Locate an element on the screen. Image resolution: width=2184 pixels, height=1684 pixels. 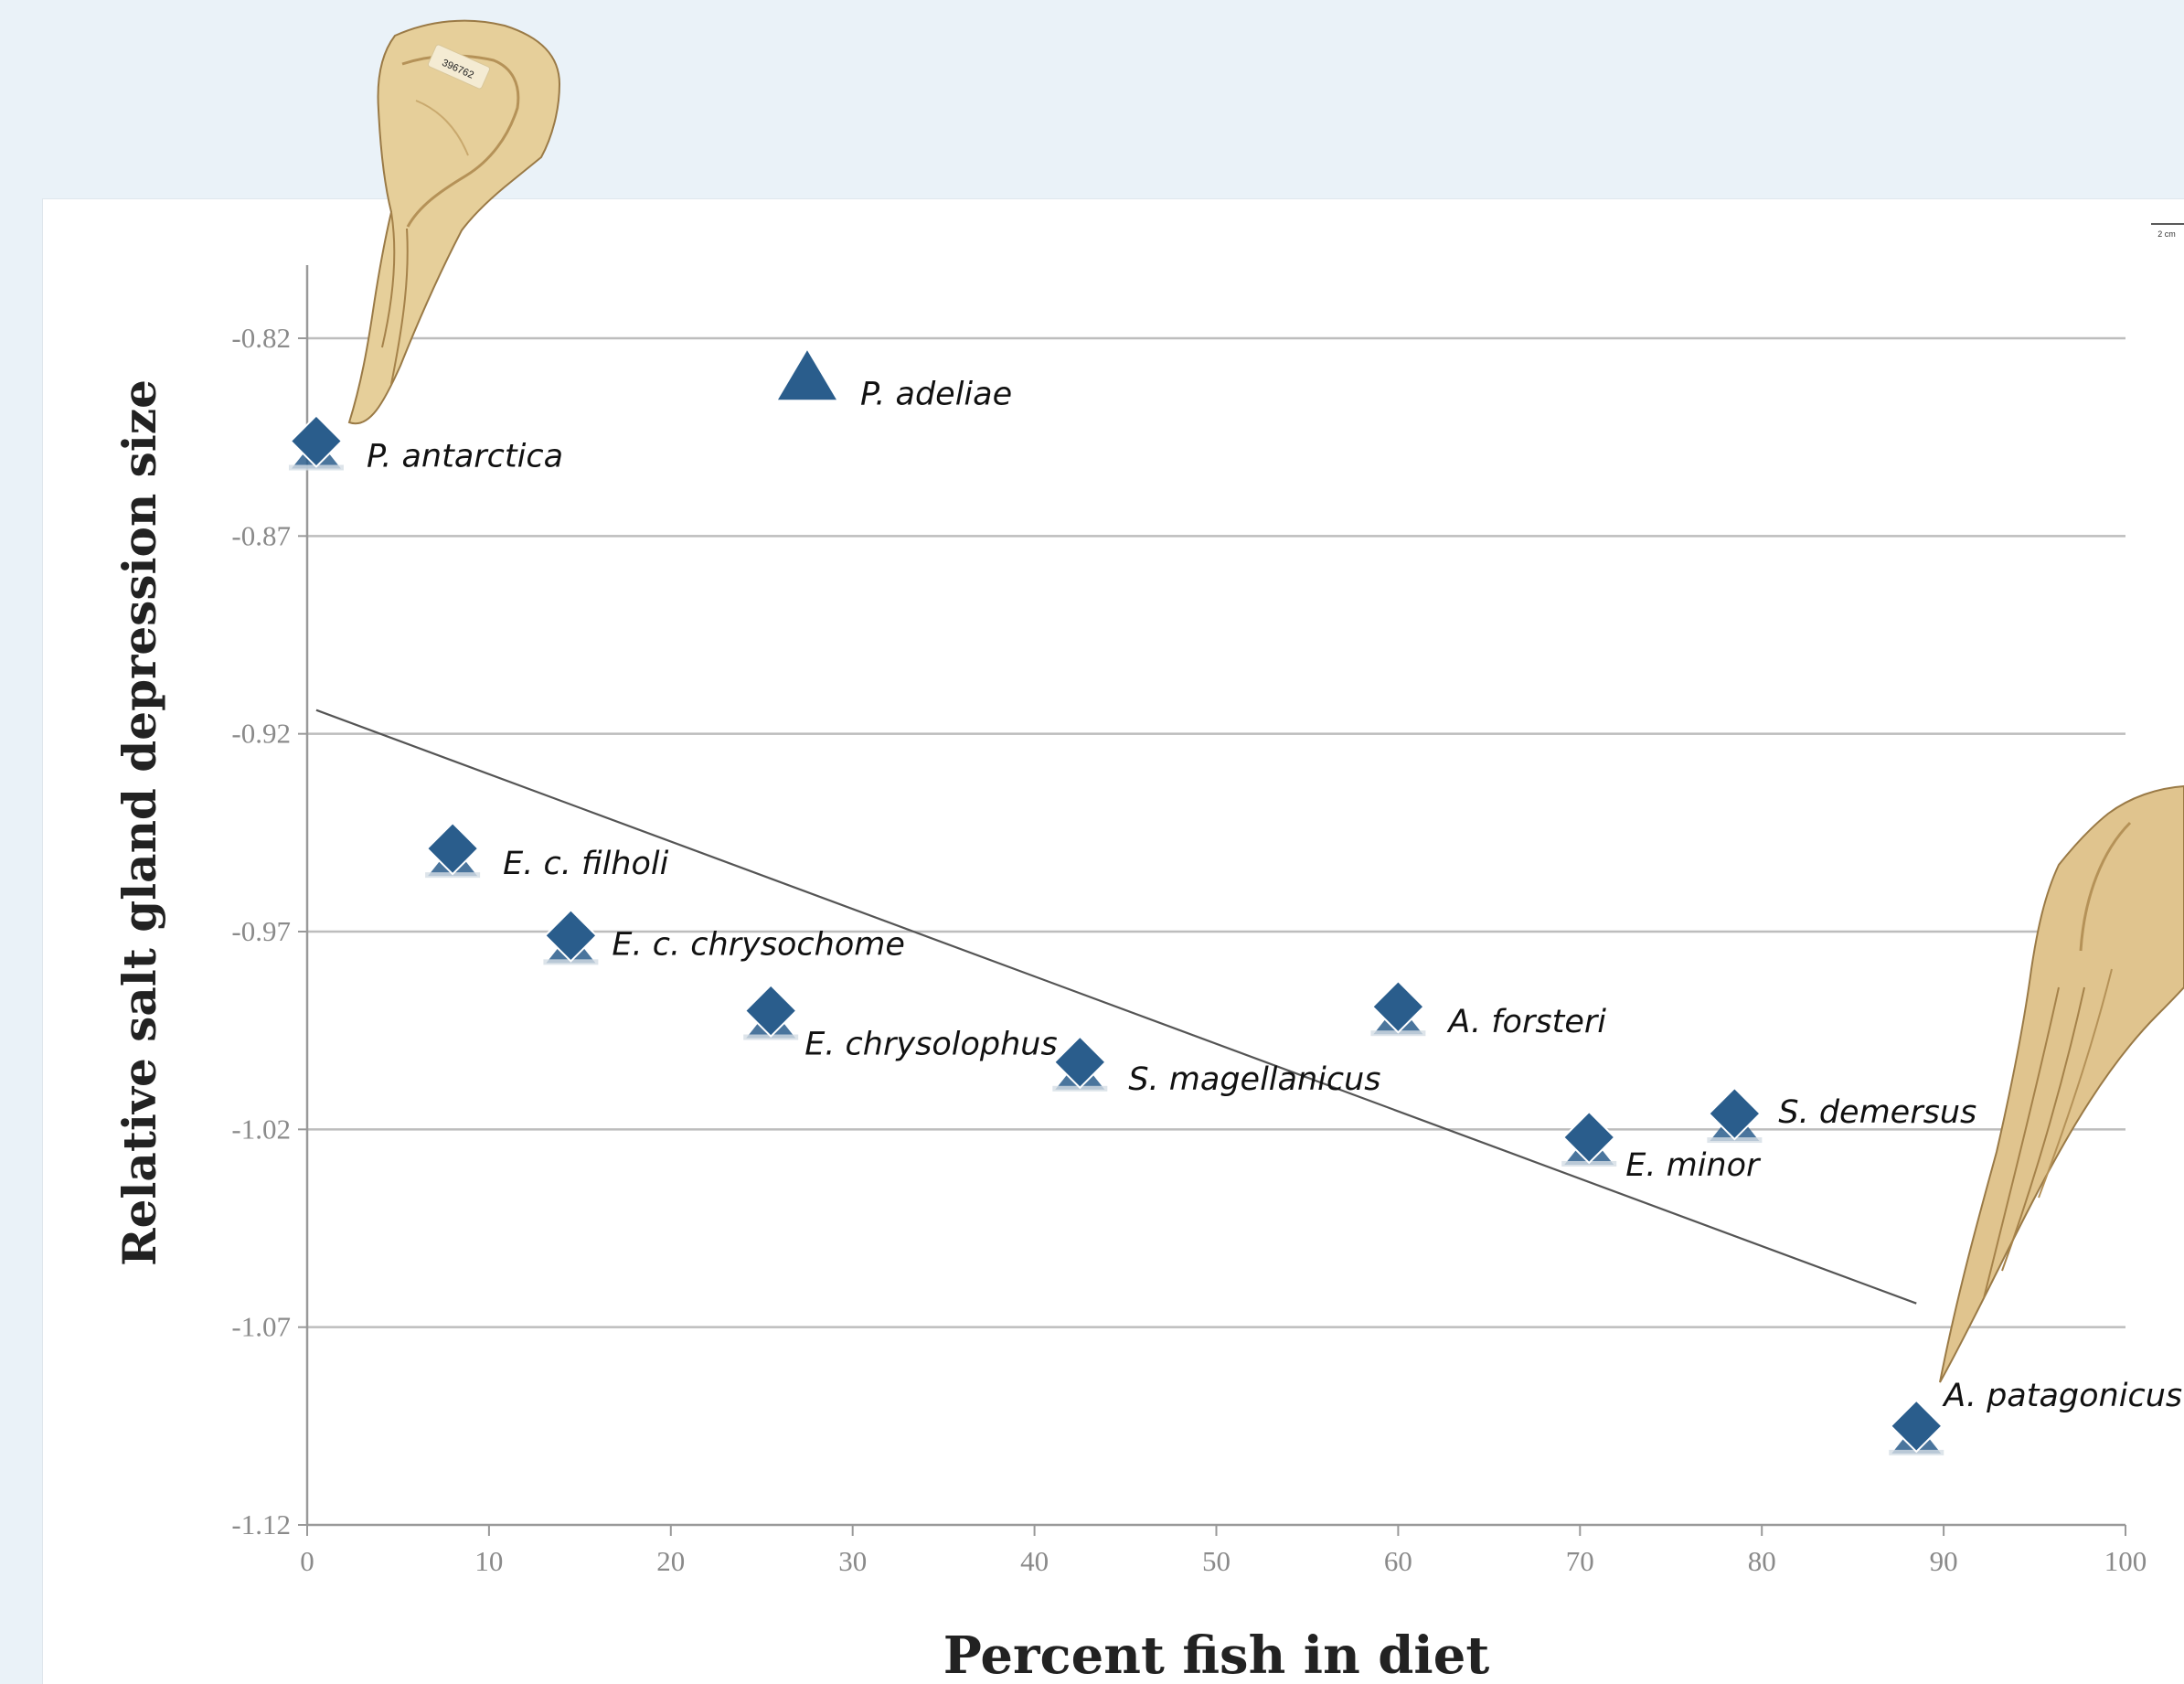
y-tick-label: -0.87 is located at coordinates (261, 535).